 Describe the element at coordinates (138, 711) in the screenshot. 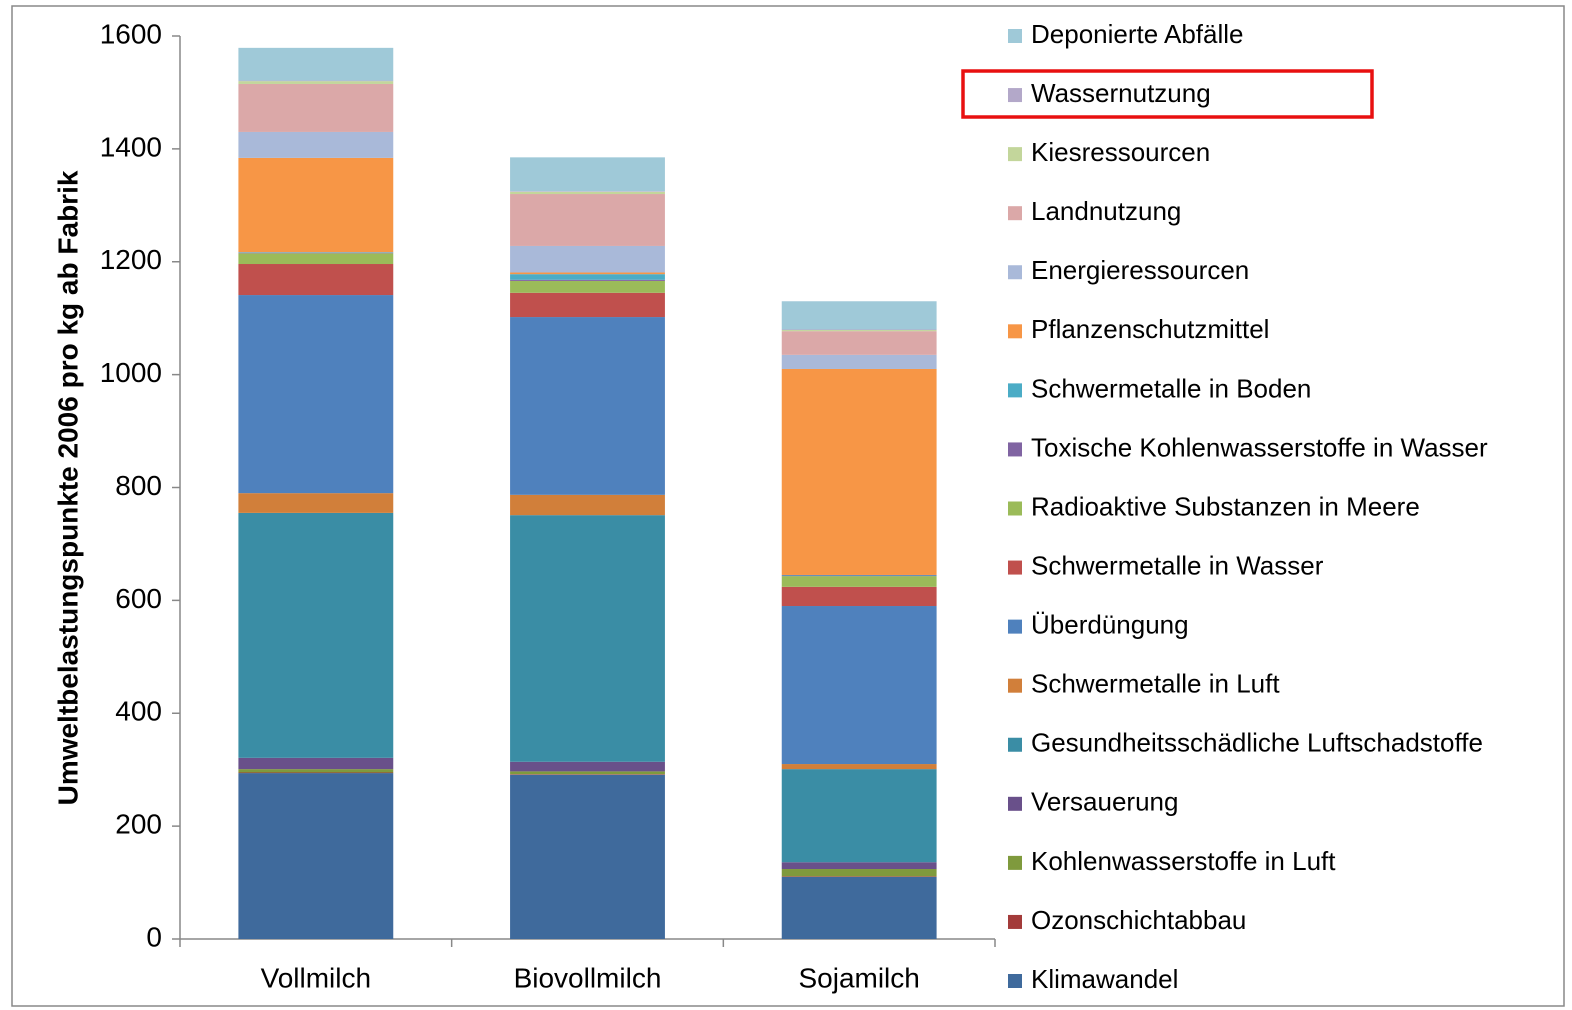

I see `y-tick-label: 400` at that location.